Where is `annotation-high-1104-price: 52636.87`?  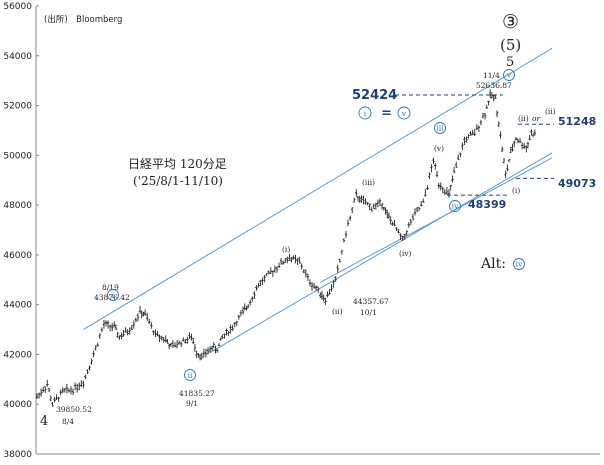 annotation-high-1104-price: 52636.87 is located at coordinates (494, 85).